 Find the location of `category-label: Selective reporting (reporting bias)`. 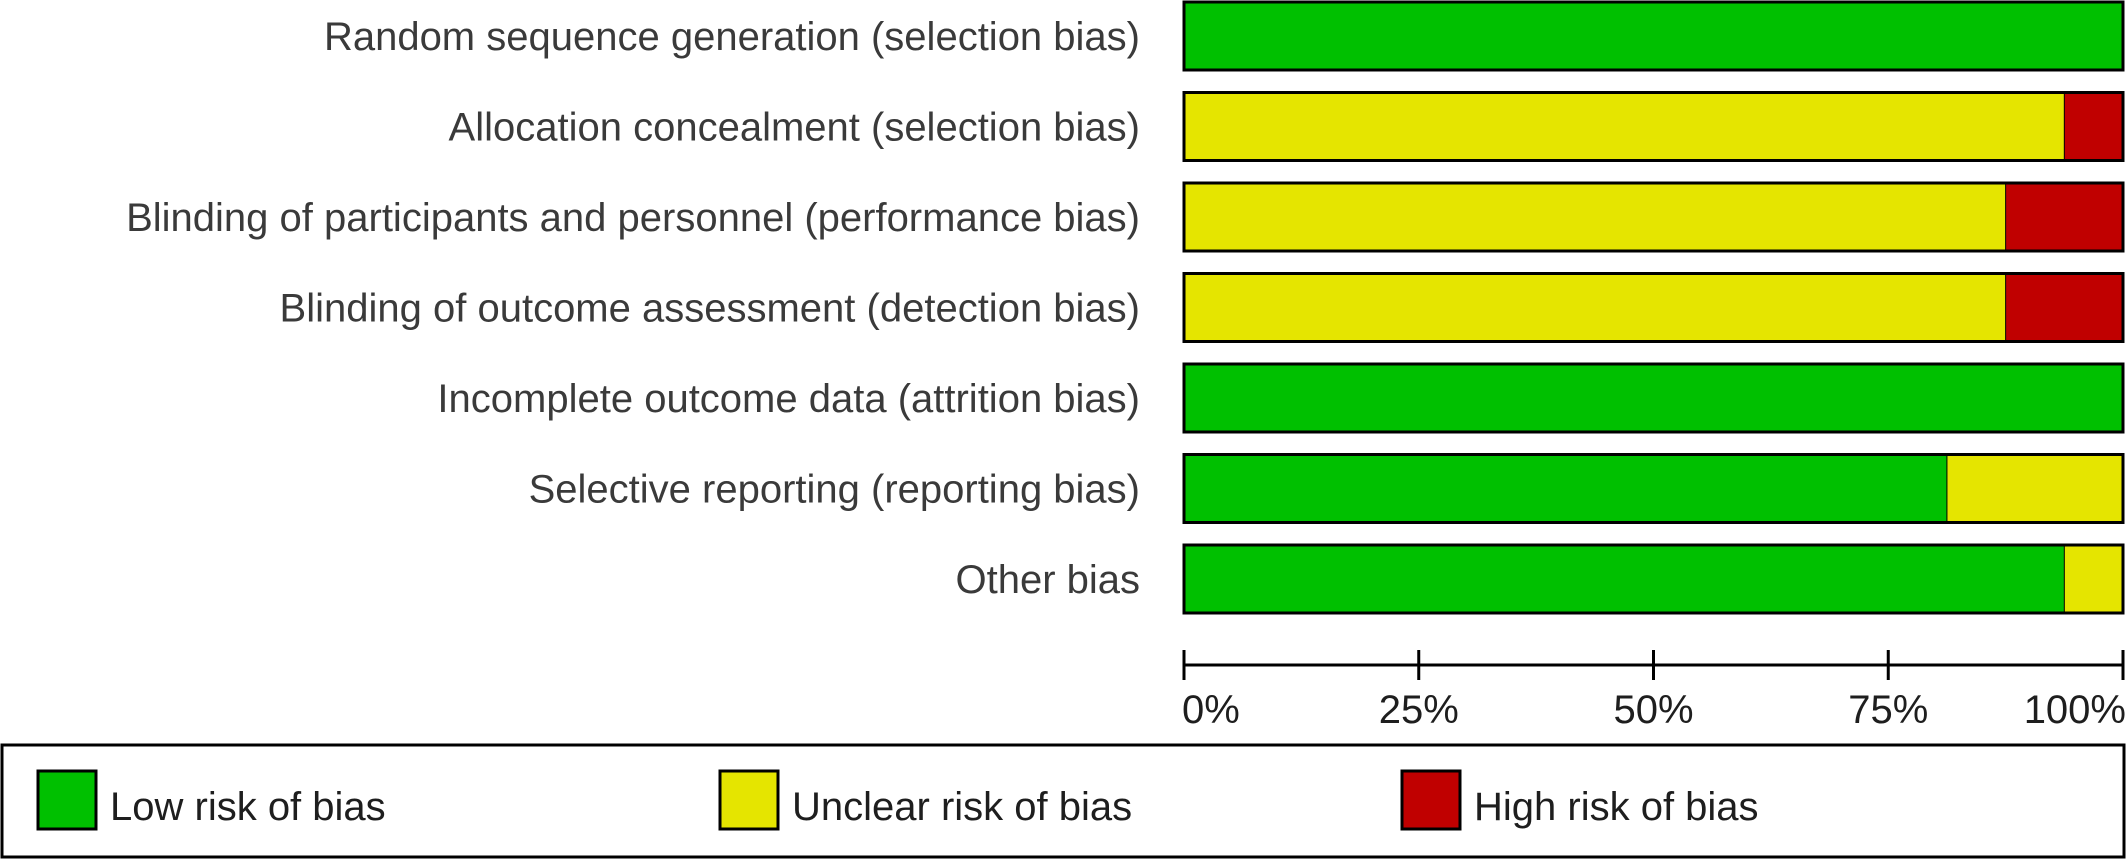

category-label: Selective reporting (reporting bias) is located at coordinates (834, 490).